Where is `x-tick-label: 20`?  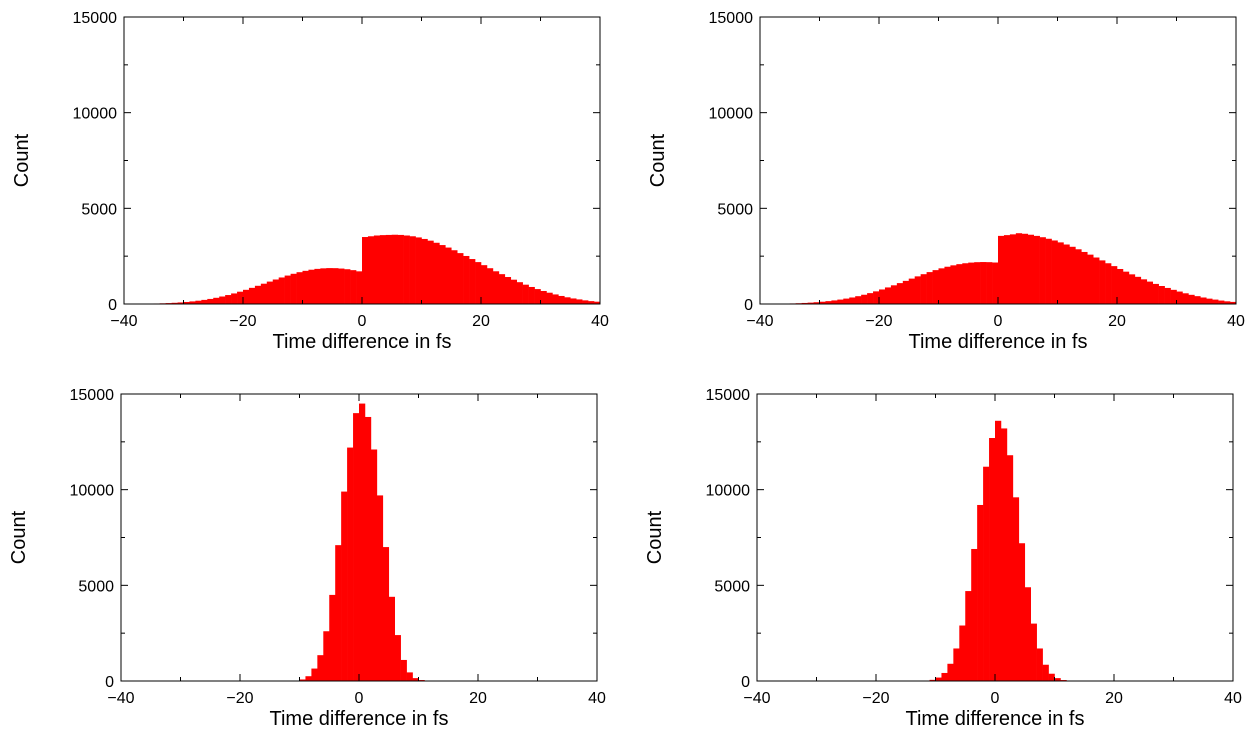 x-tick-label: 20 is located at coordinates (1114, 698).